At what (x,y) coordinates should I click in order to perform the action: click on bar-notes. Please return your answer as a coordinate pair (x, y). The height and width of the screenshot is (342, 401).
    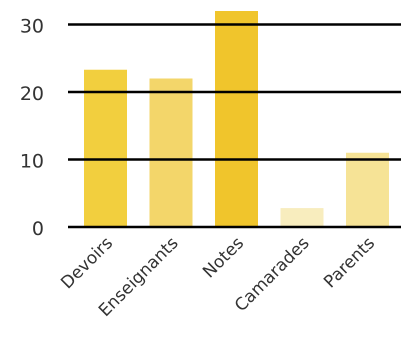
    Looking at the image, I should click on (236, 119).